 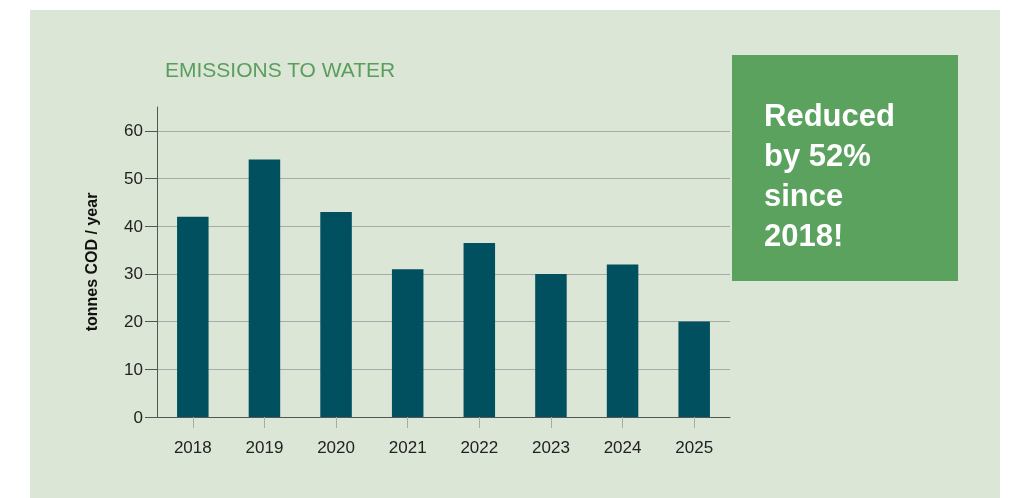 I want to click on y-tick-label: 20, so click(x=133, y=322).